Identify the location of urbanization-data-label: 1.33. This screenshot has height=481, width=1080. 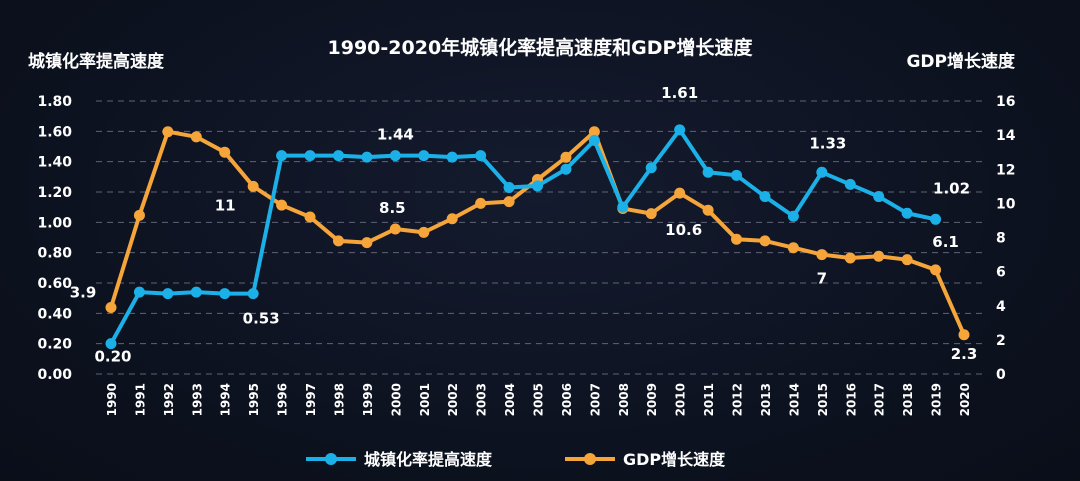
(827, 143).